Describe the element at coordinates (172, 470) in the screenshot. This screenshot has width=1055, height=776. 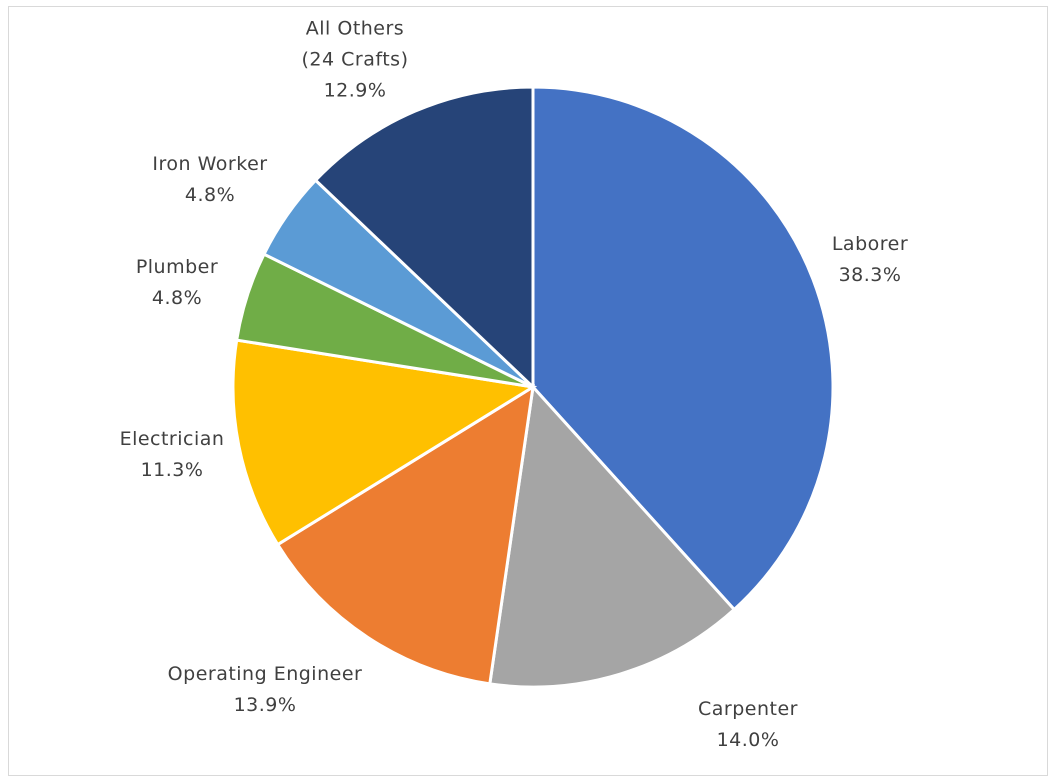
I see `value-label: 11.3%` at that location.